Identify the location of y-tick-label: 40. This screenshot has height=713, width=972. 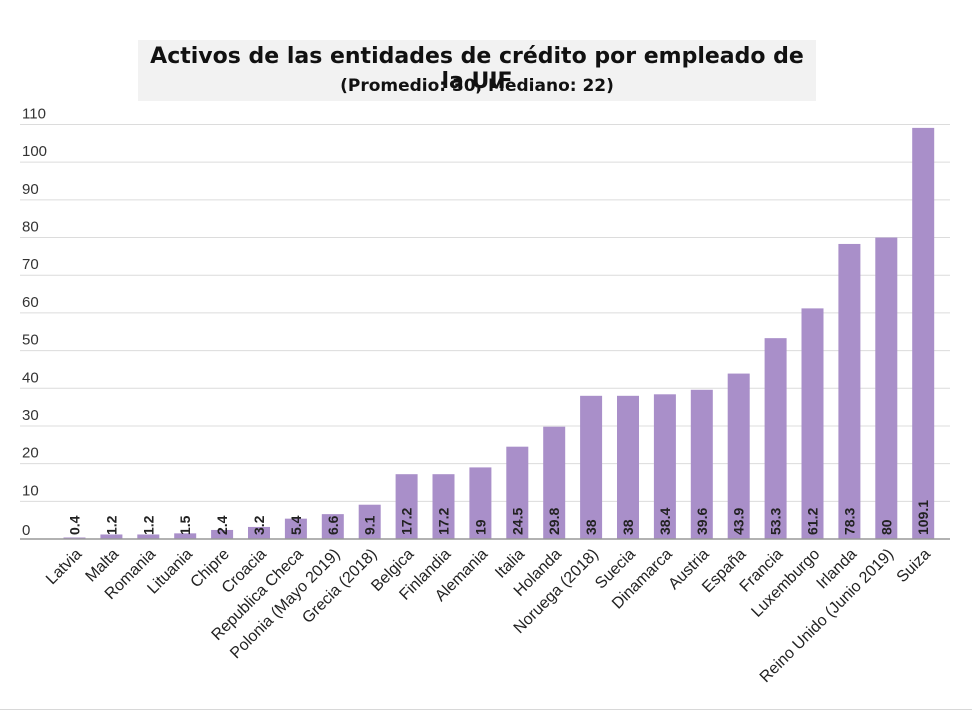
(30, 377).